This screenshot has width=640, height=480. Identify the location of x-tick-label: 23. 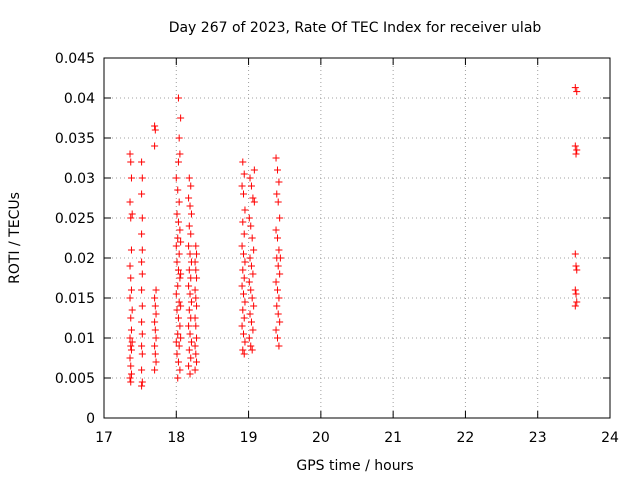
(538, 438).